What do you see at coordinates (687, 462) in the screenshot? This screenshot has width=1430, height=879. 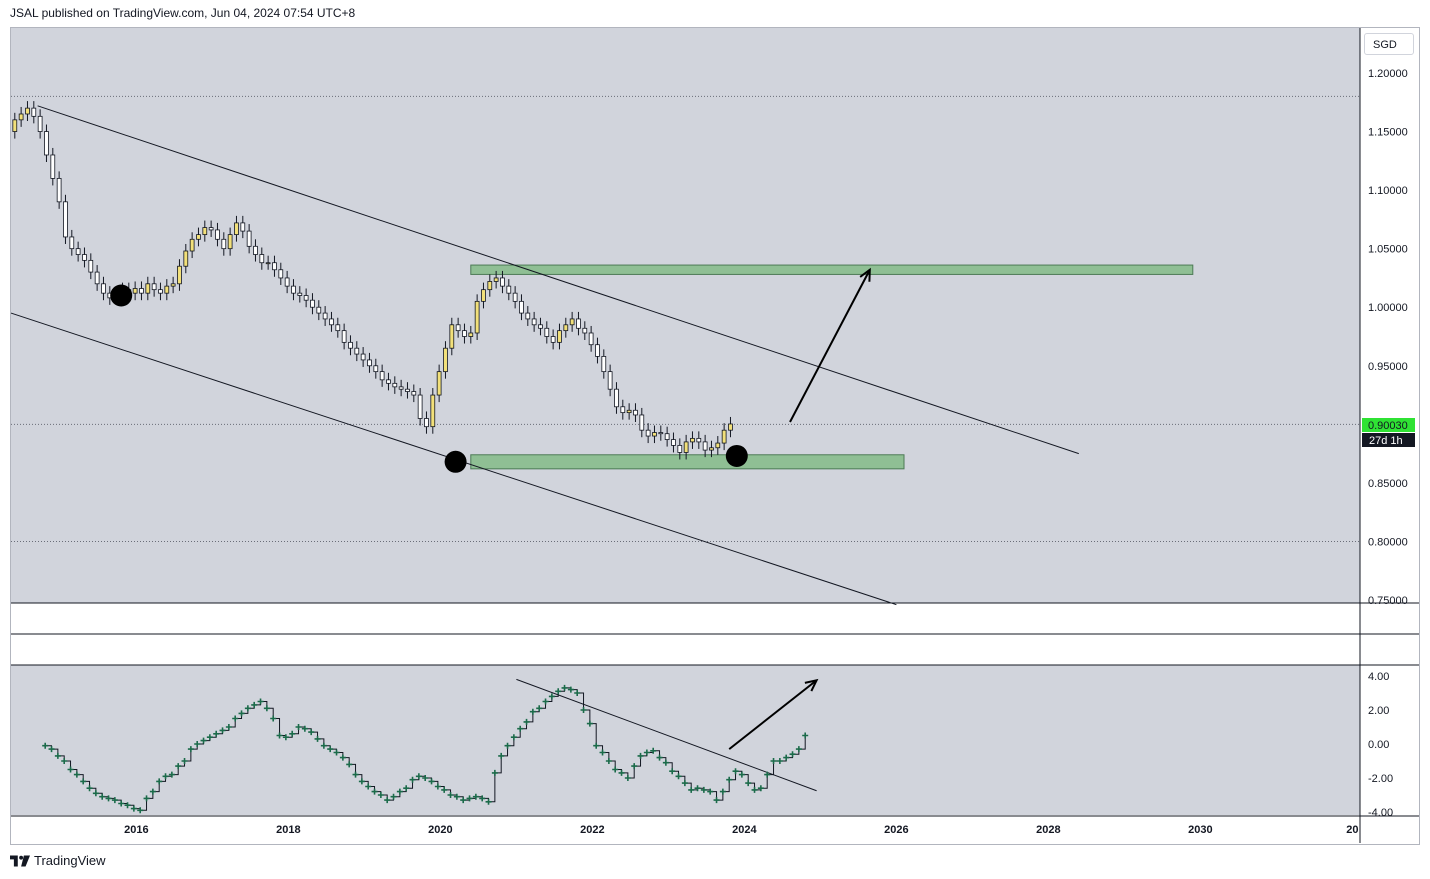 I see `support-resistance-zone` at bounding box center [687, 462].